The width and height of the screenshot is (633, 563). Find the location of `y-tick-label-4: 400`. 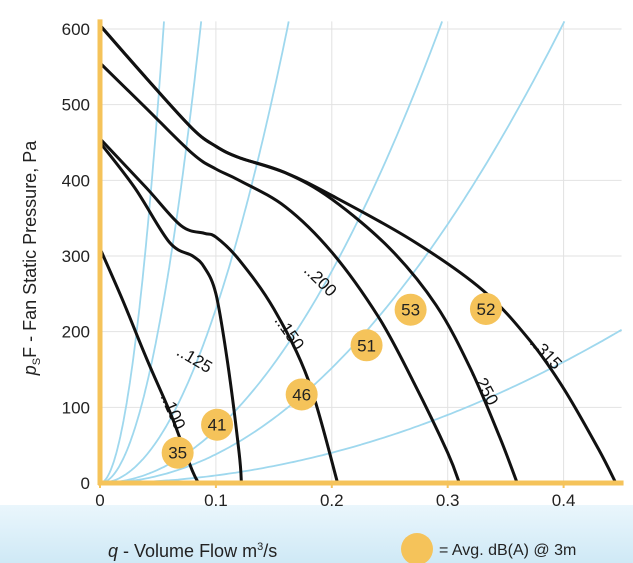

y-tick-label-4: 400 is located at coordinates (76, 180).